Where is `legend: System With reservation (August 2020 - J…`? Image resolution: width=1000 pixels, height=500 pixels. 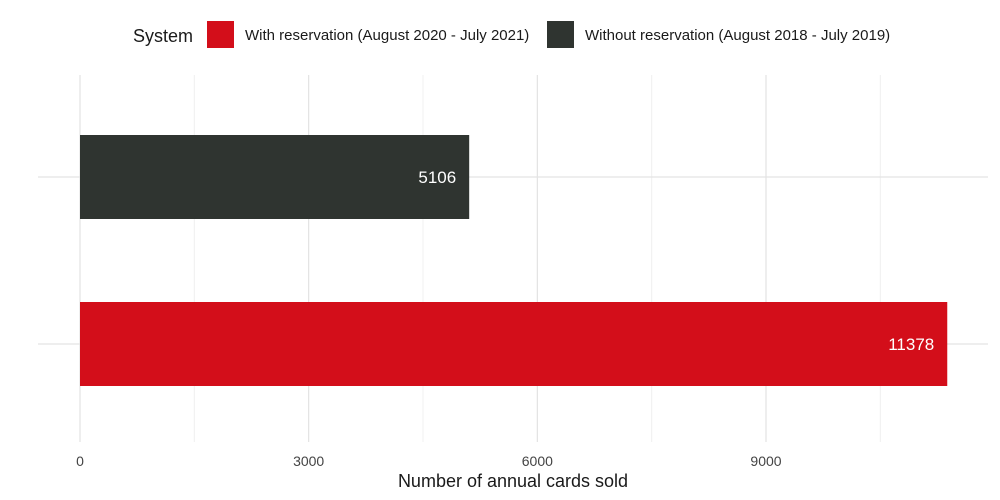
legend: System With reservation (August 2020 - J… is located at coordinates (511, 34).